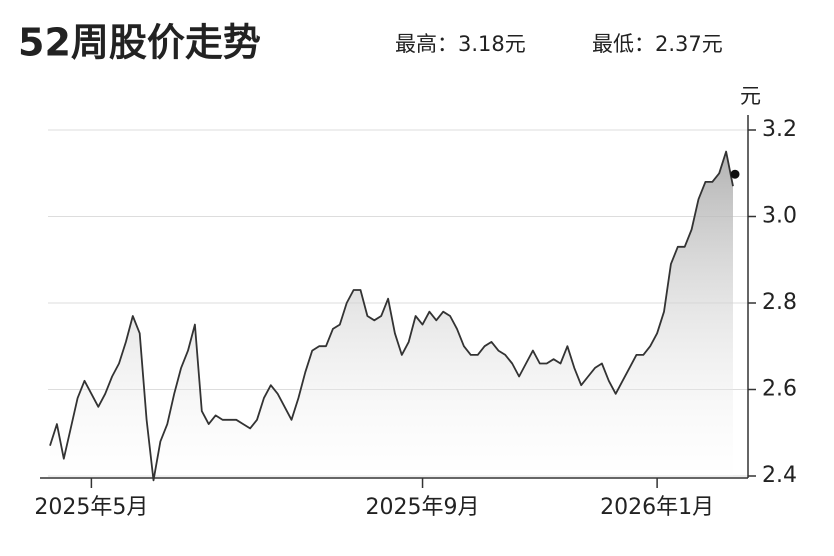  Describe the element at coordinates (779, 129) in the screenshot. I see `y-tick-label: 3.2` at that location.